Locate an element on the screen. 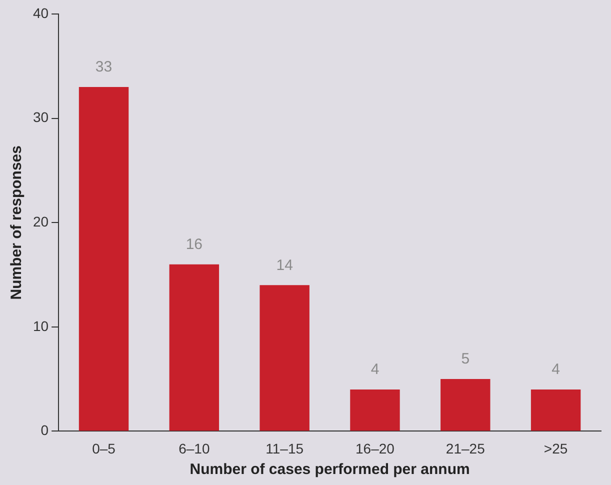  y-tick-label: 30 is located at coordinates (40, 117).